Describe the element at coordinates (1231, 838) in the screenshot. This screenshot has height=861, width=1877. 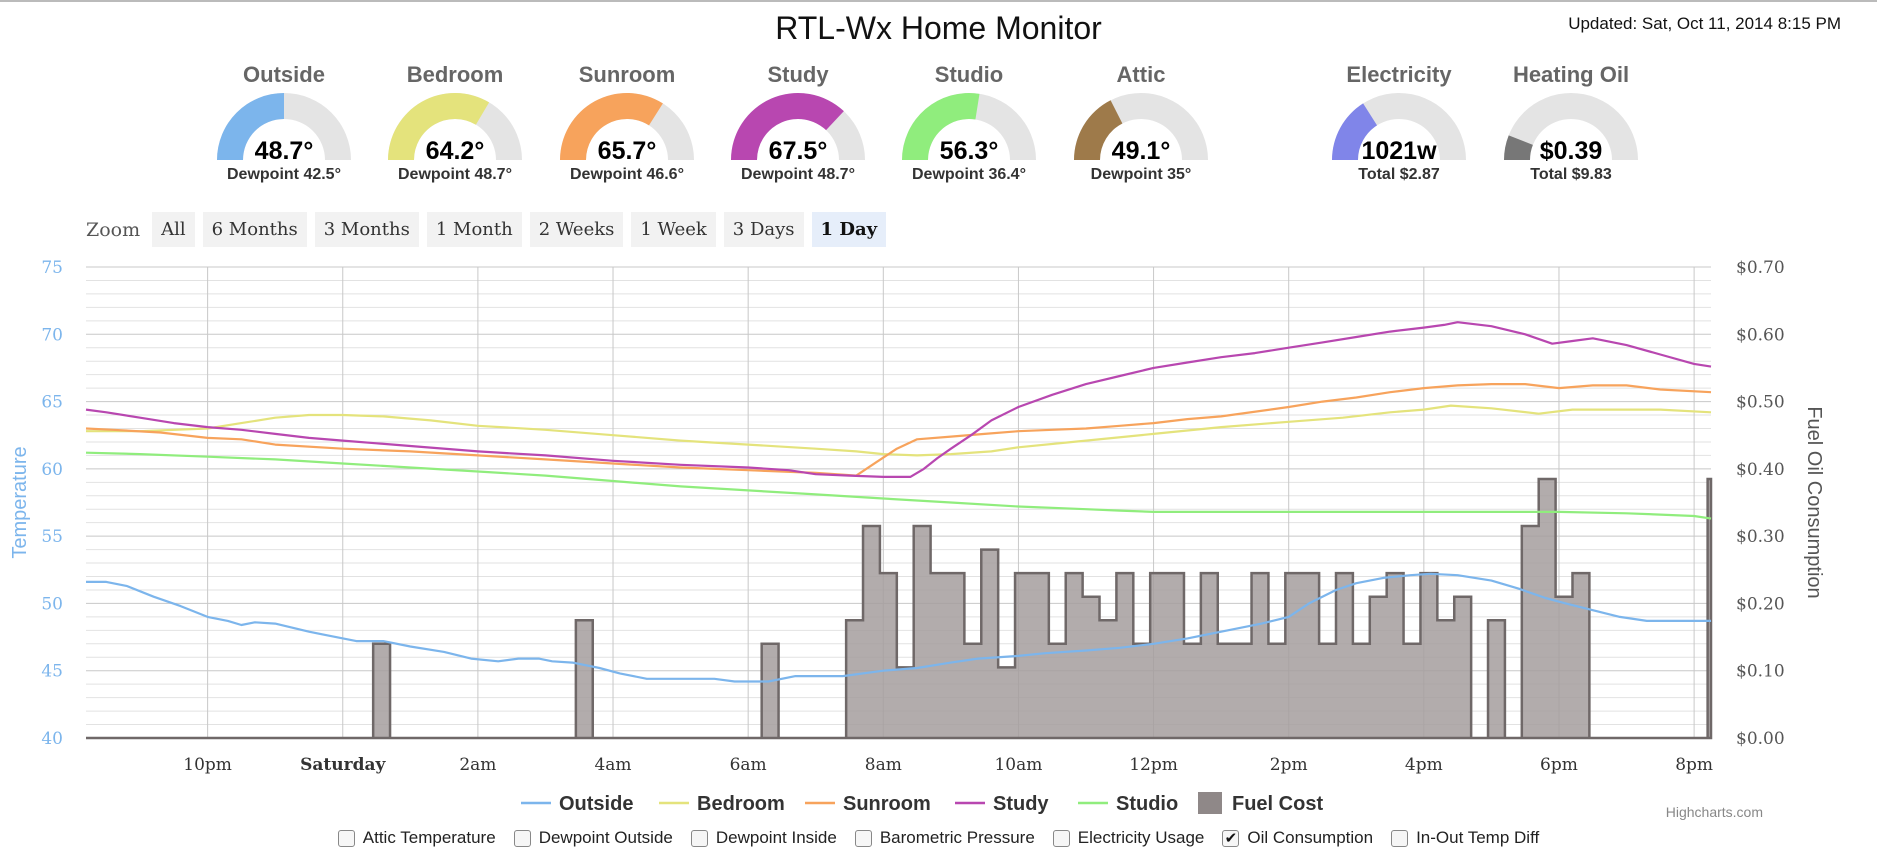
I see `checkbox-checked-icon: ✔` at that location.